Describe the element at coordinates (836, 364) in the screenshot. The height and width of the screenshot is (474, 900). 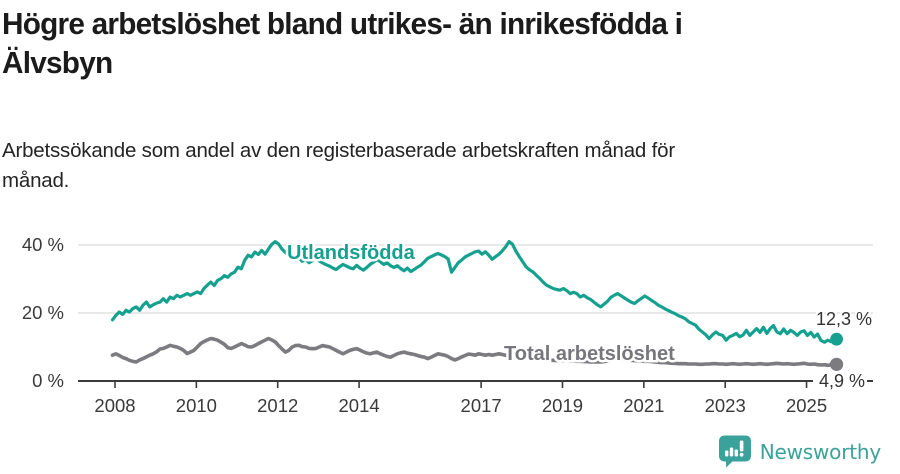
I see `end-dot-total` at that location.